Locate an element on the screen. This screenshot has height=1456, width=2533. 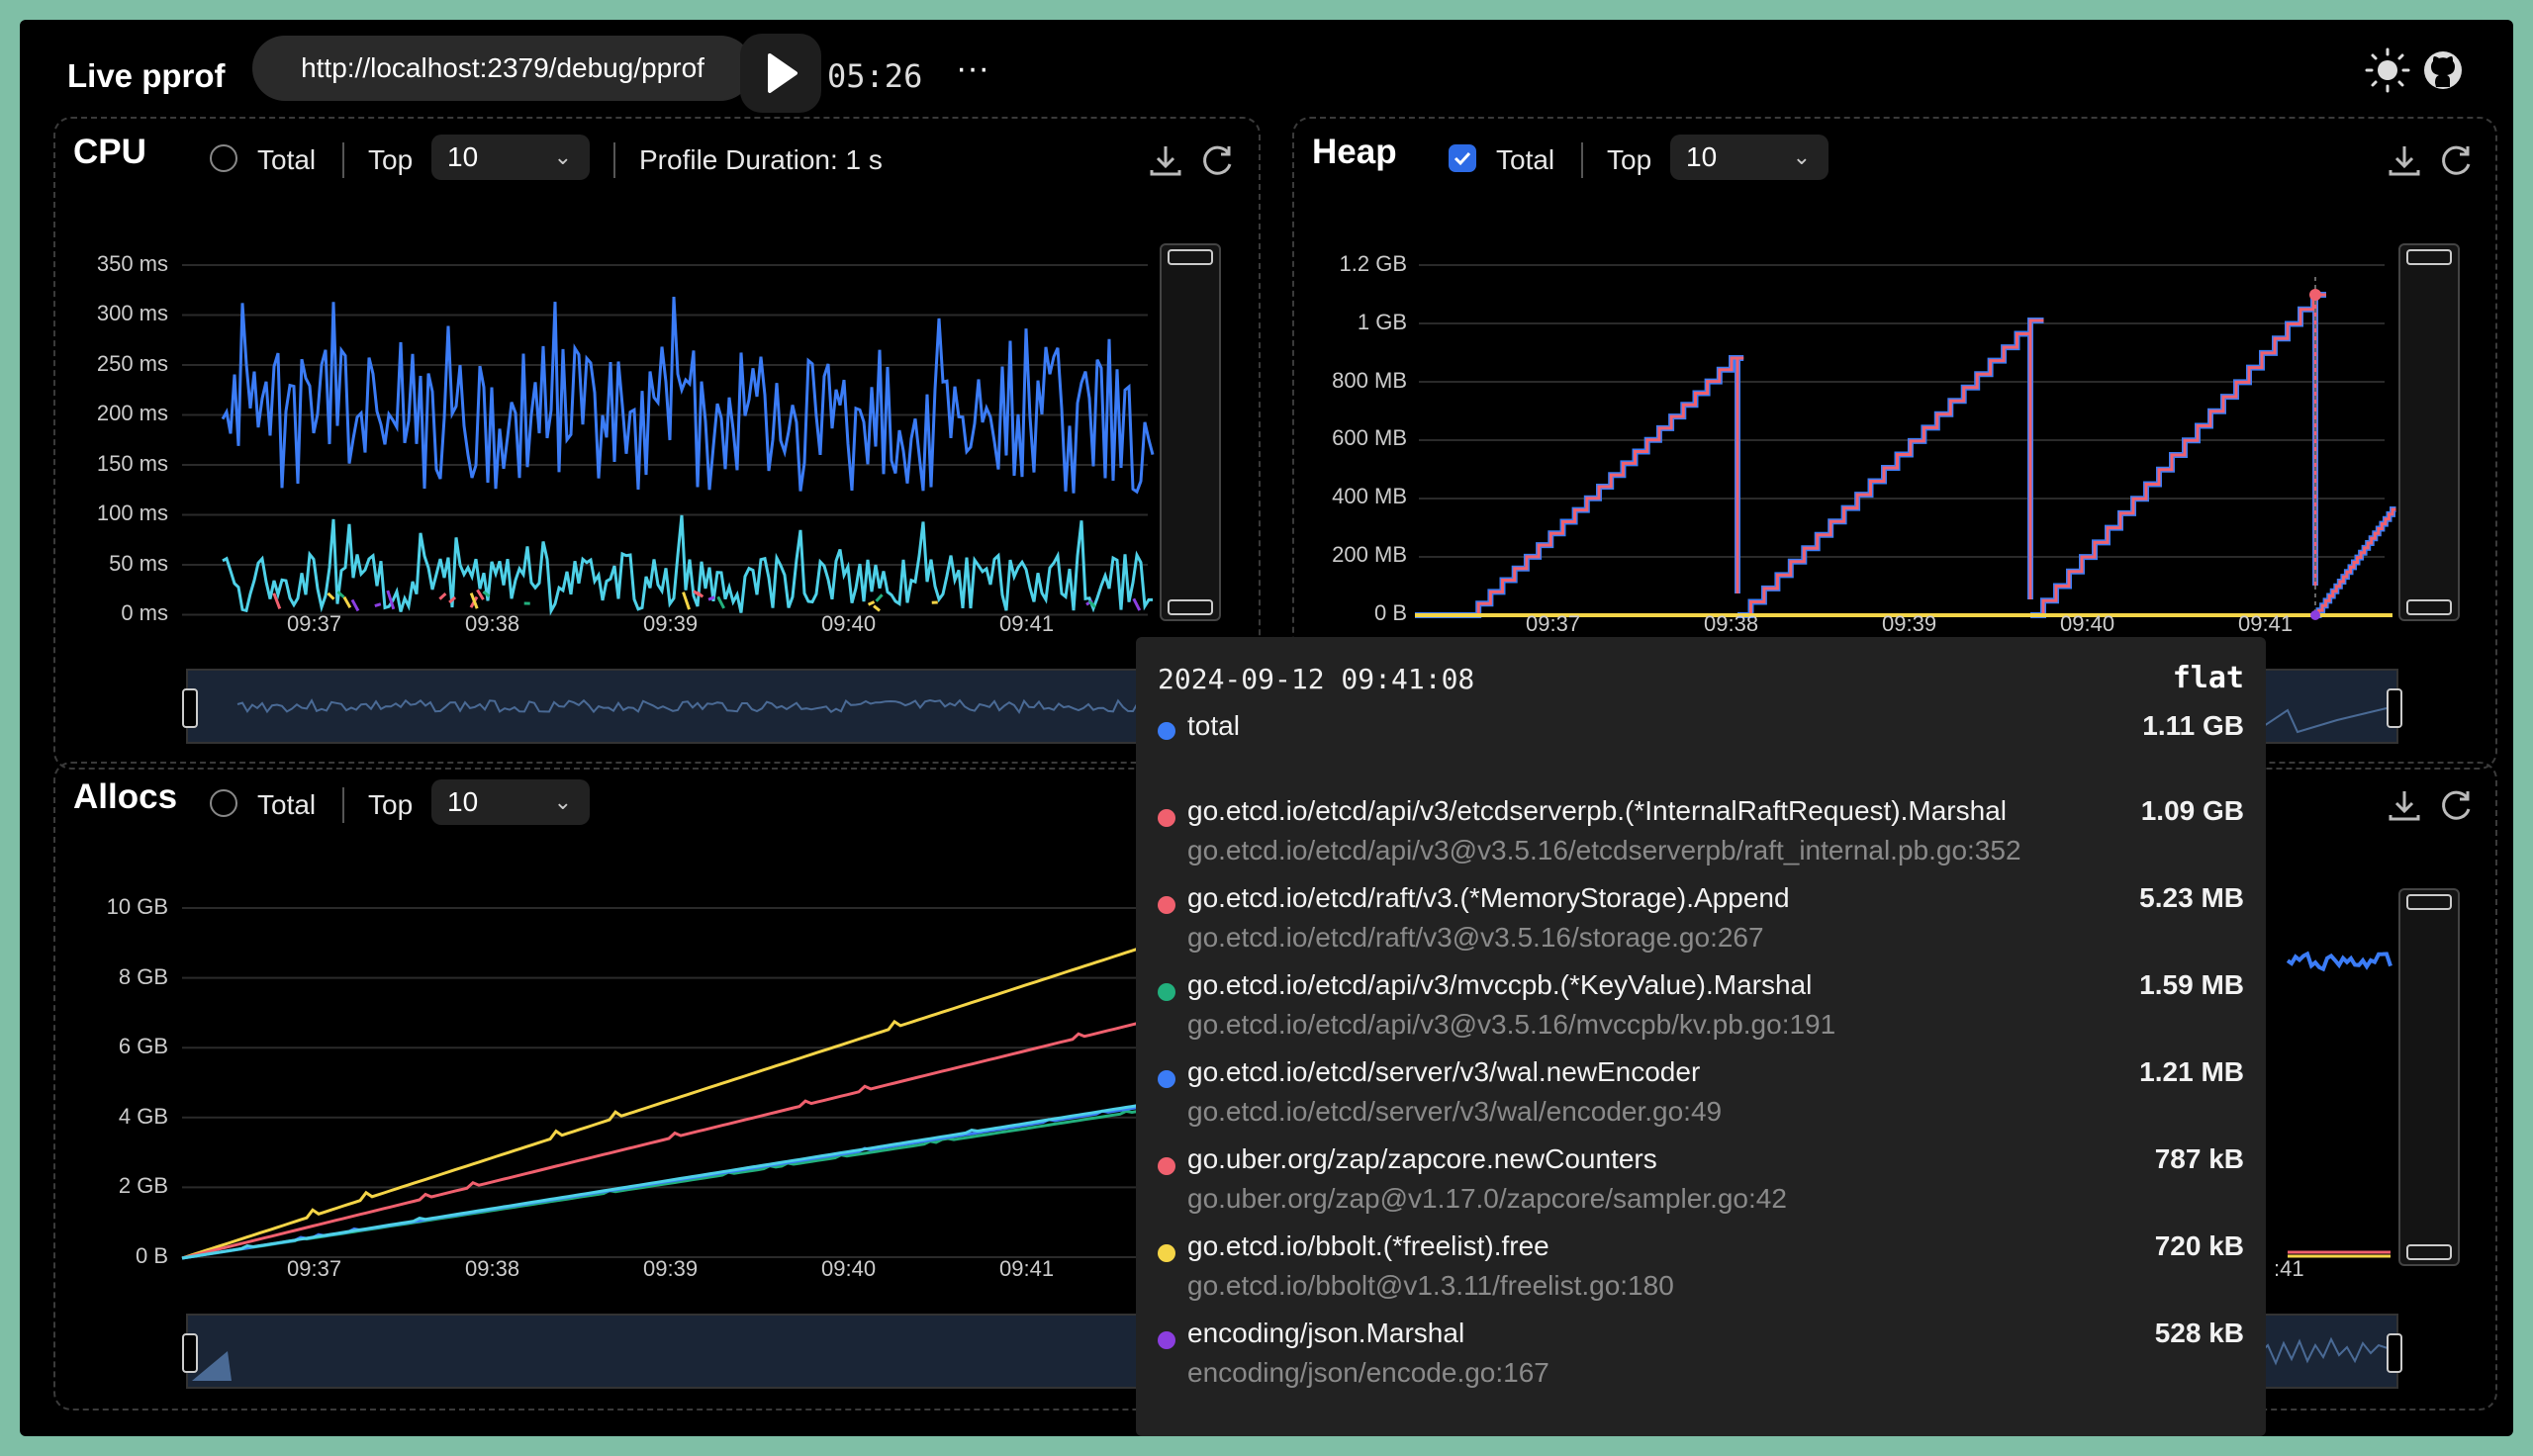
y-tick-label: 350 ms is located at coordinates (132, 263).